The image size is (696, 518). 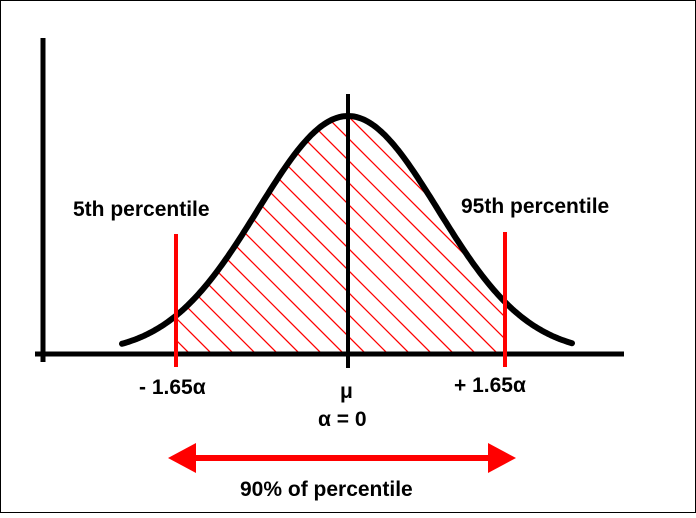 What do you see at coordinates (326, 489) in the screenshot?
I see `label-range: 90% of percentile` at bounding box center [326, 489].